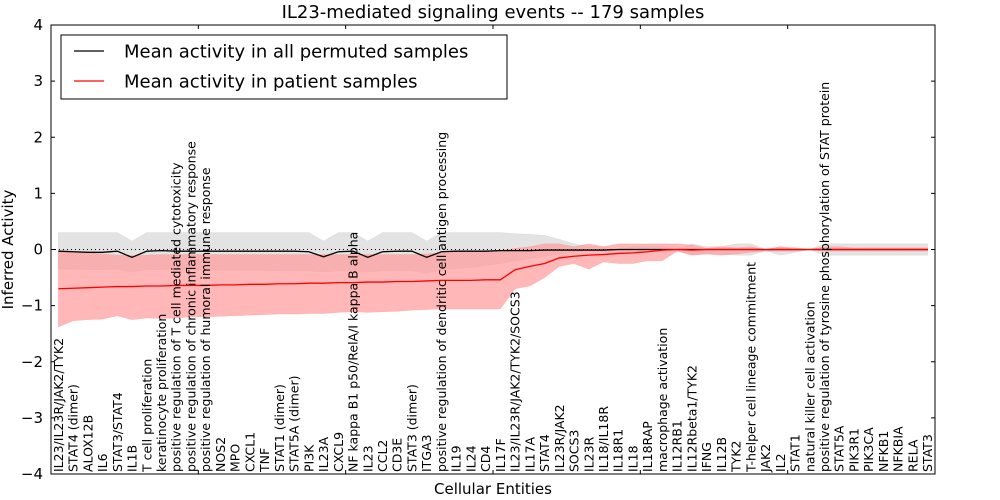  What do you see at coordinates (721, 454) in the screenshot?
I see `x-category-label: IL12B` at bounding box center [721, 454].